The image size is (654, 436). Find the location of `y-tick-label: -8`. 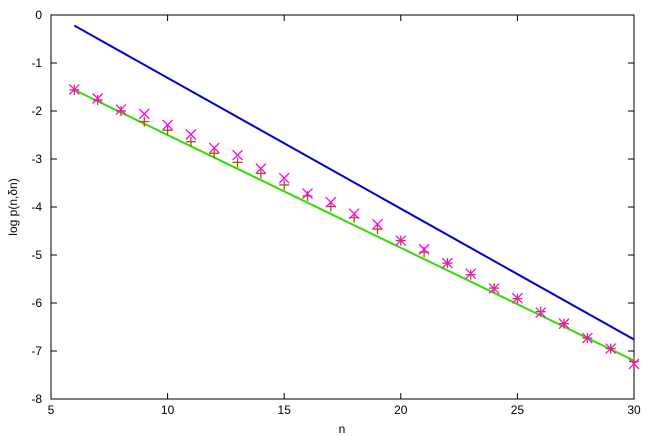

y-tick-label: -8 is located at coordinates (36, 399).